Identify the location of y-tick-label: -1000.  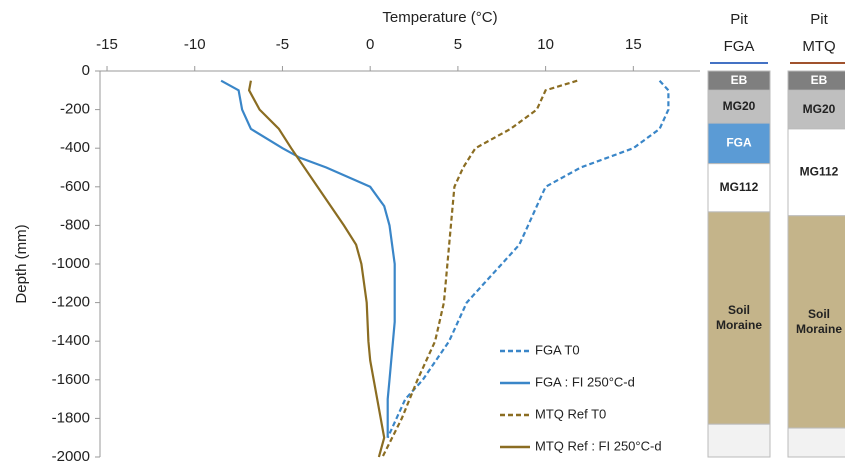
(71, 263).